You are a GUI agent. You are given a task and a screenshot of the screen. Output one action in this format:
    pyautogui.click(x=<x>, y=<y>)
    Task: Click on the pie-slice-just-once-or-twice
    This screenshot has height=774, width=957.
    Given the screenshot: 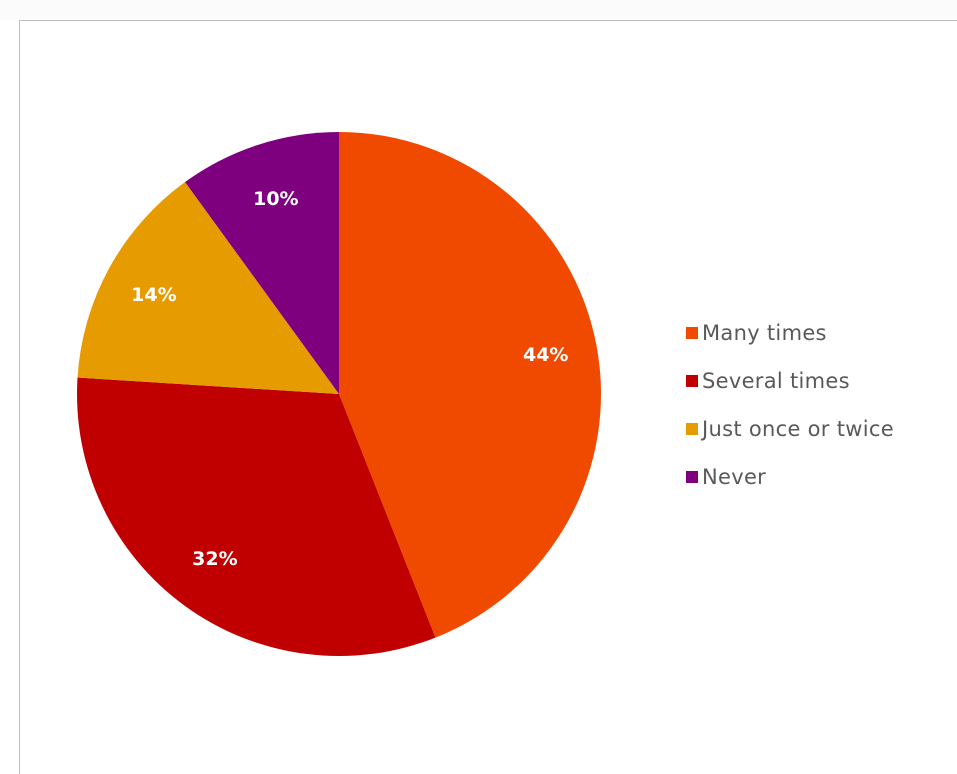 What is the action you would take?
    pyautogui.click(x=208, y=288)
    